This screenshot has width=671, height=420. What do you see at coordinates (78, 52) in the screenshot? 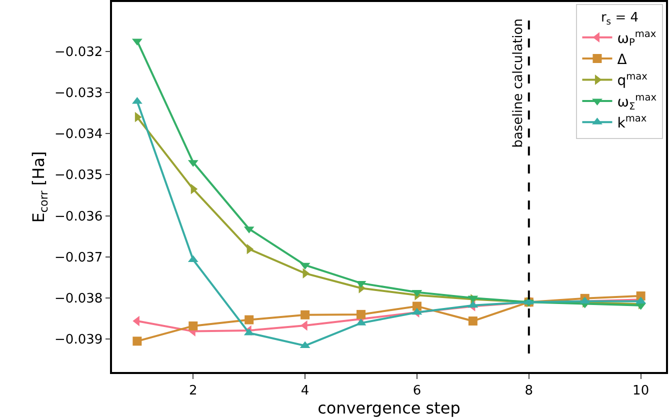
I see `y-tick-label: −0.032` at bounding box center [78, 52].